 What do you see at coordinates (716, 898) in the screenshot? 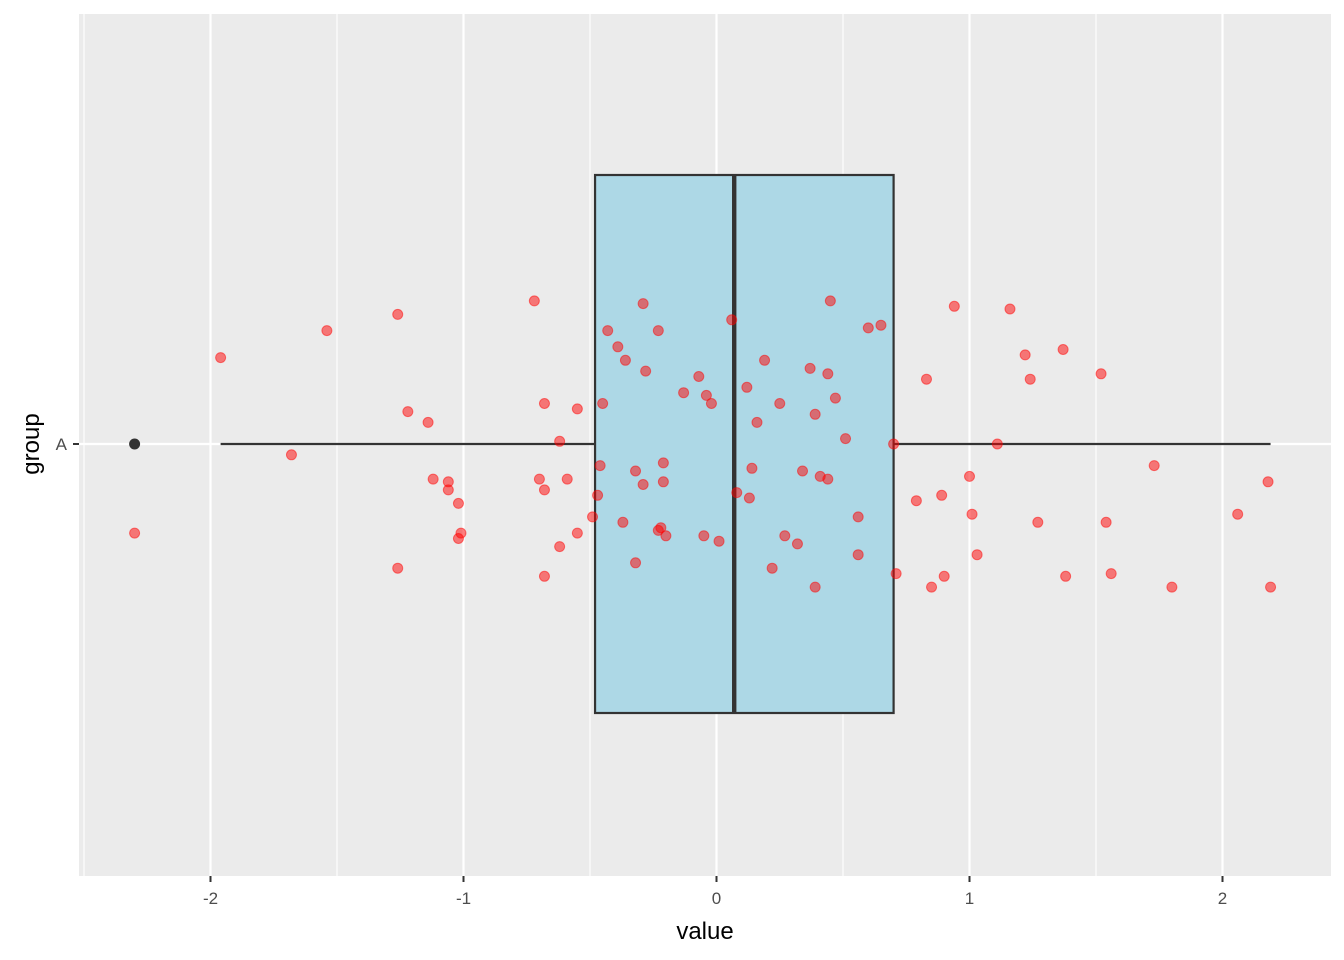
I see `x-tick-label: 0` at bounding box center [716, 898].